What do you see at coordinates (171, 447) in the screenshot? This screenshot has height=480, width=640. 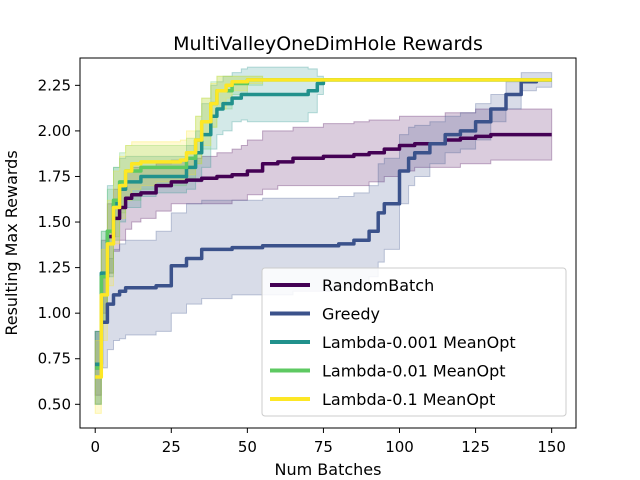 I see `x-tick-label: 25` at bounding box center [171, 447].